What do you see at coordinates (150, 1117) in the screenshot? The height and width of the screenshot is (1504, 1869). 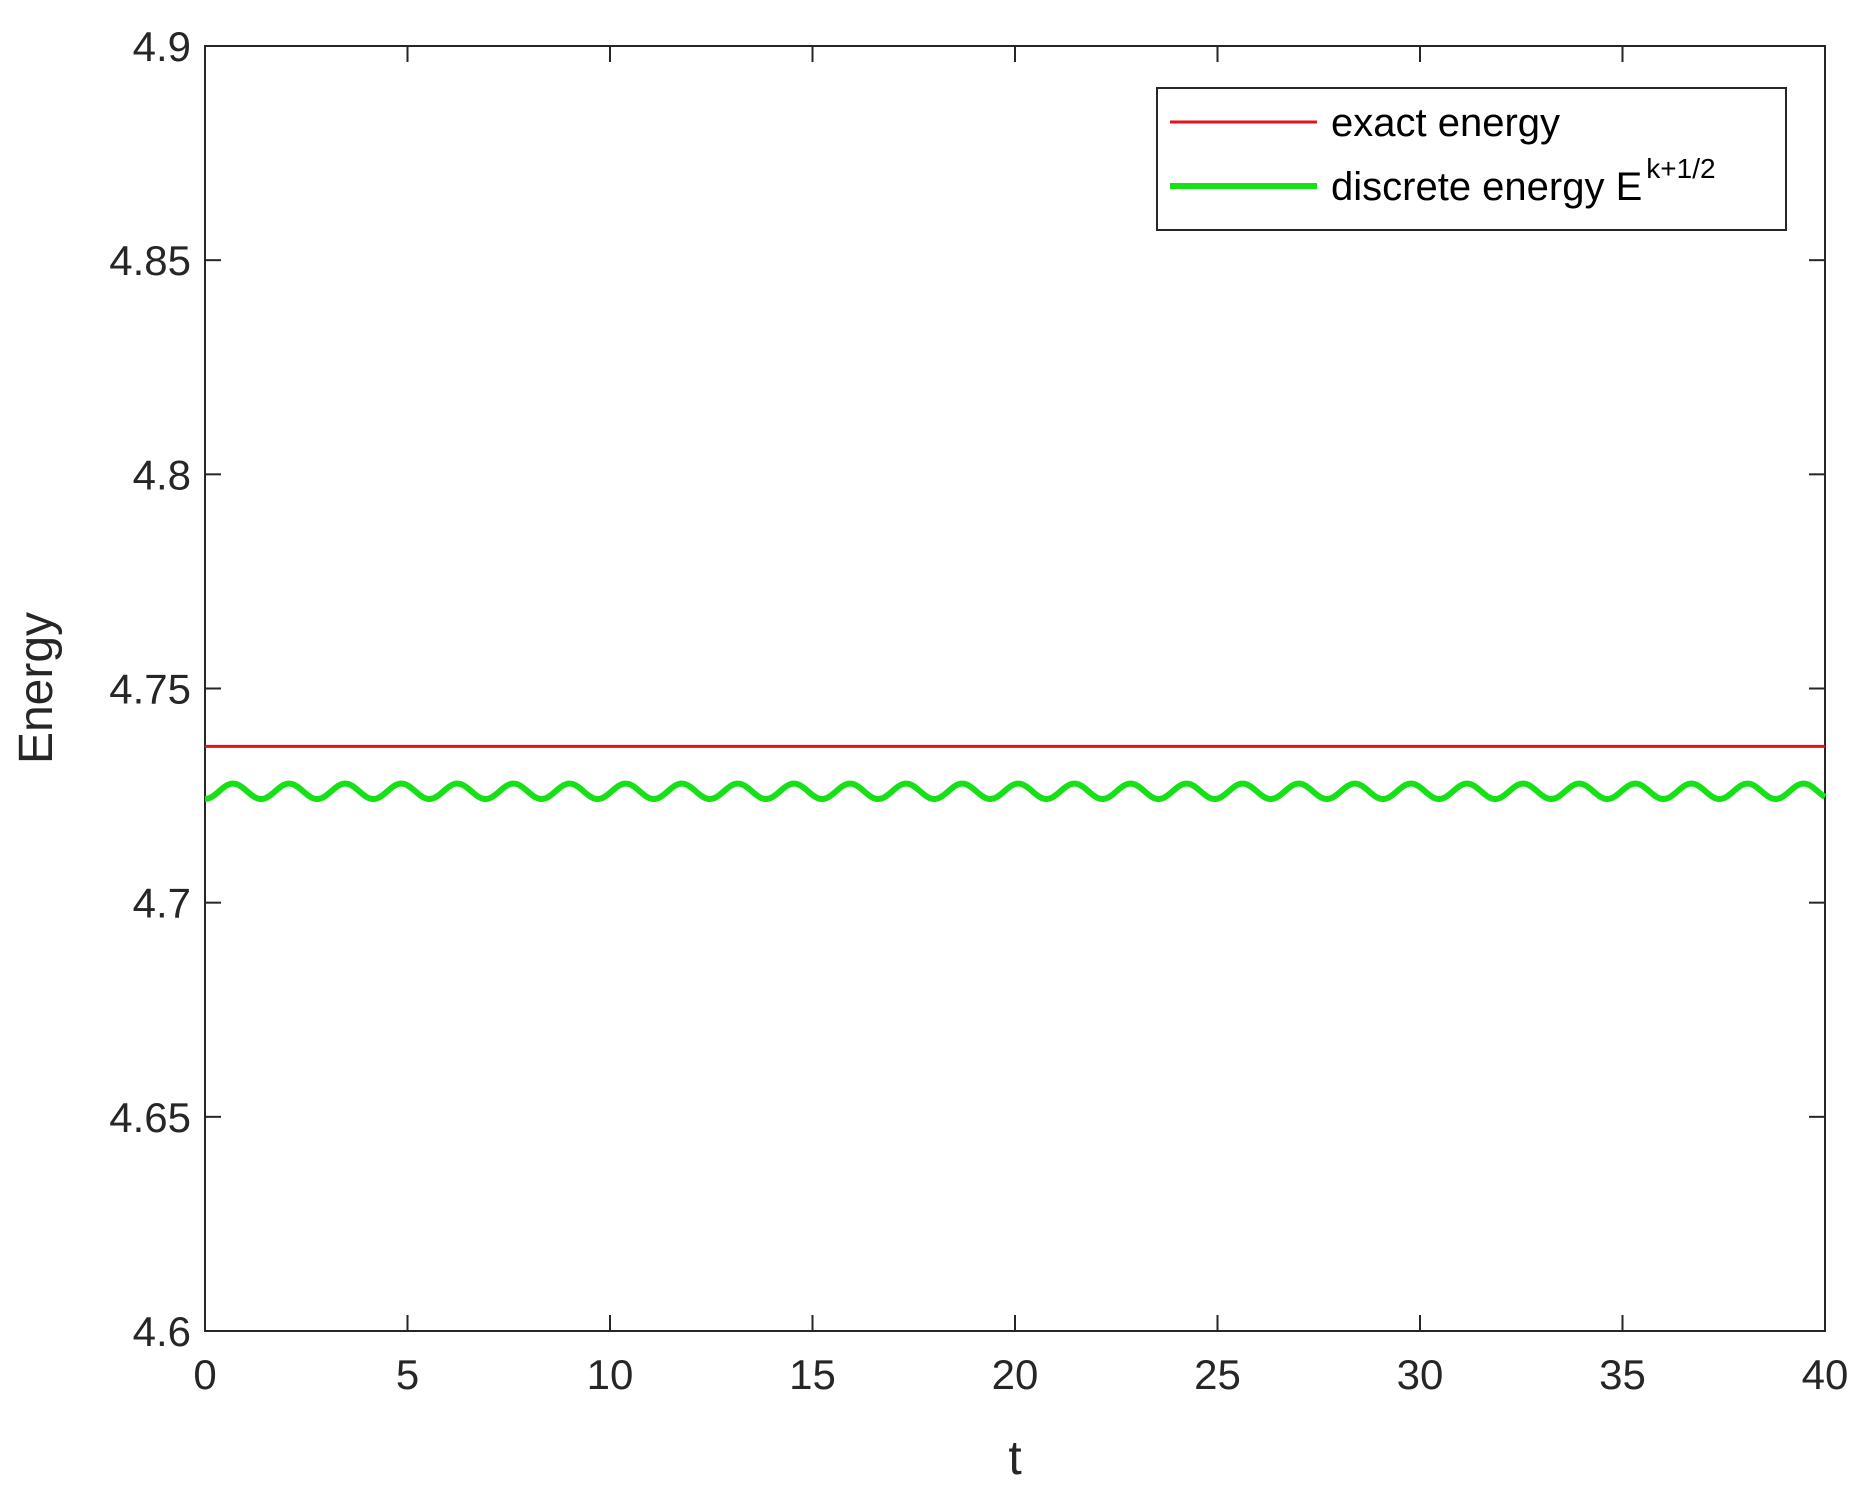 I see `y-tick-label: 4.65` at bounding box center [150, 1117].